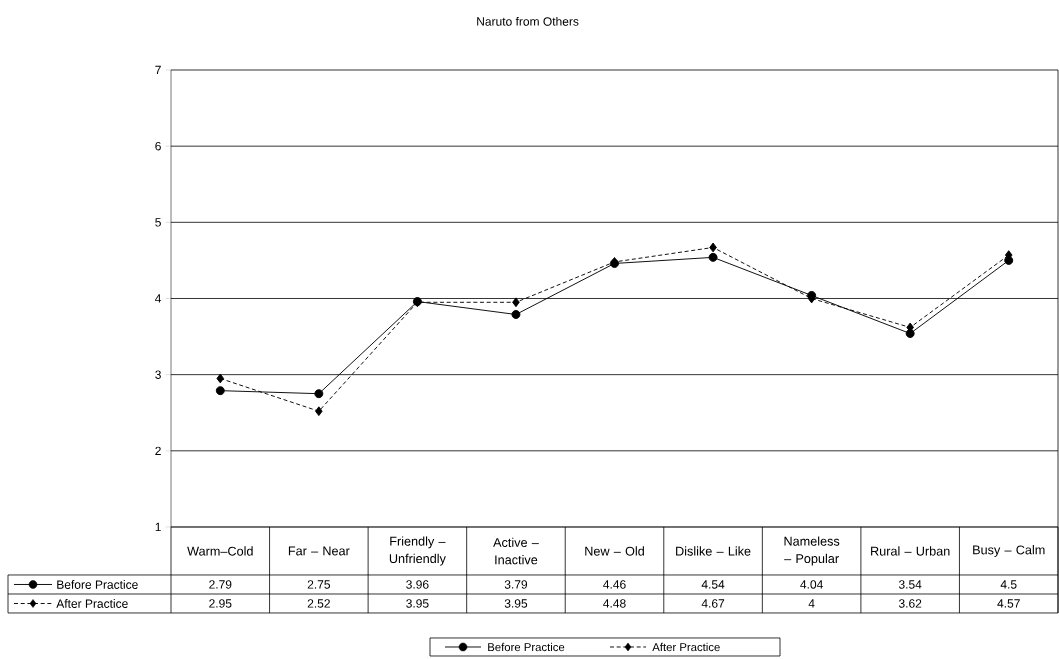 The width and height of the screenshot is (1059, 659). What do you see at coordinates (713, 584) in the screenshot?
I see `data-label: 4.54` at bounding box center [713, 584].